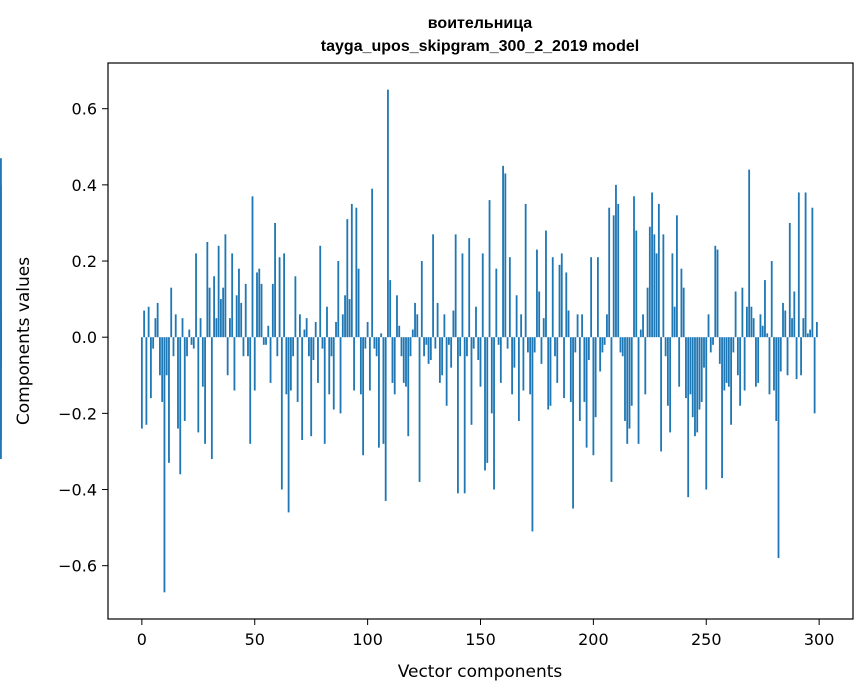  Describe the element at coordinates (819, 639) in the screenshot. I see `x-tick-label: 300` at that location.